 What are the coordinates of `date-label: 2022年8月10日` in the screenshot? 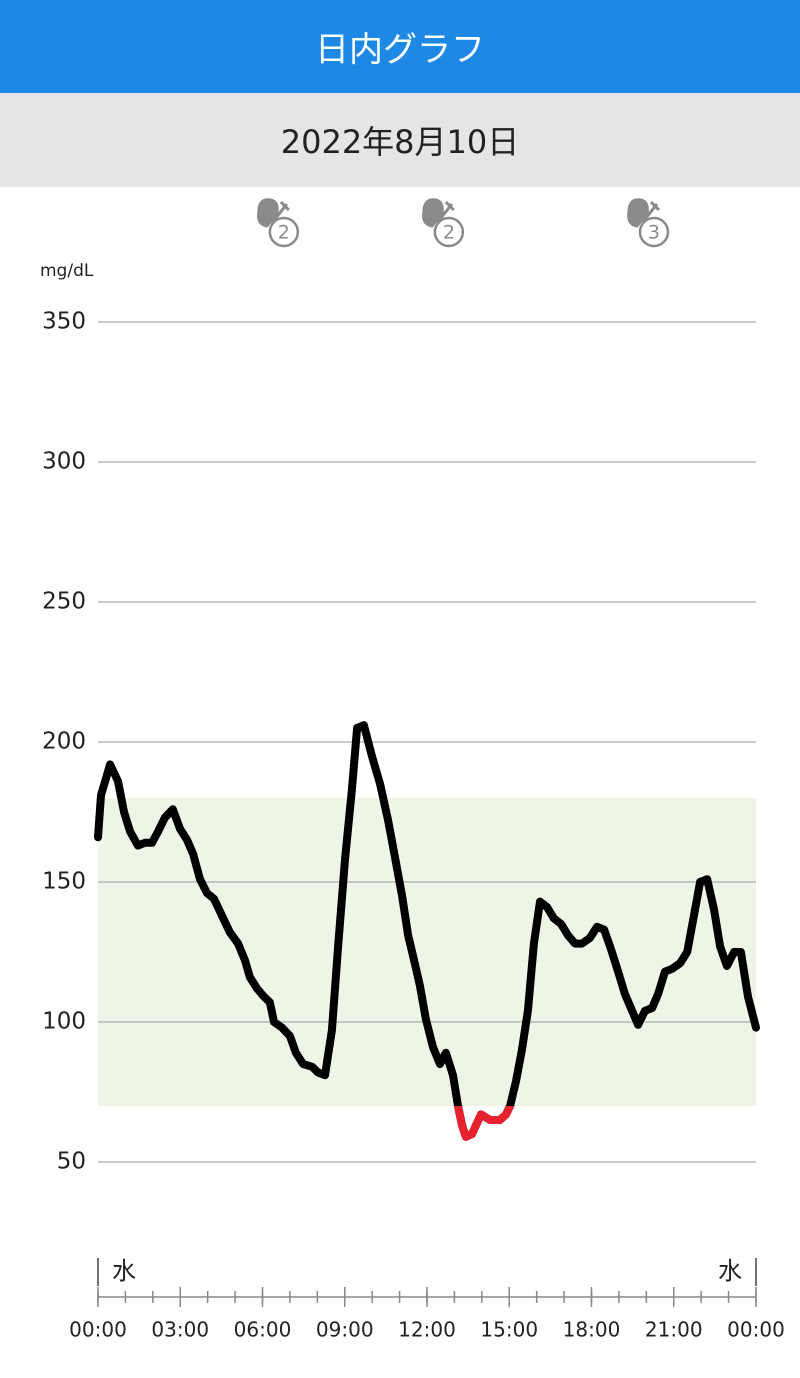 It's located at (400, 140).